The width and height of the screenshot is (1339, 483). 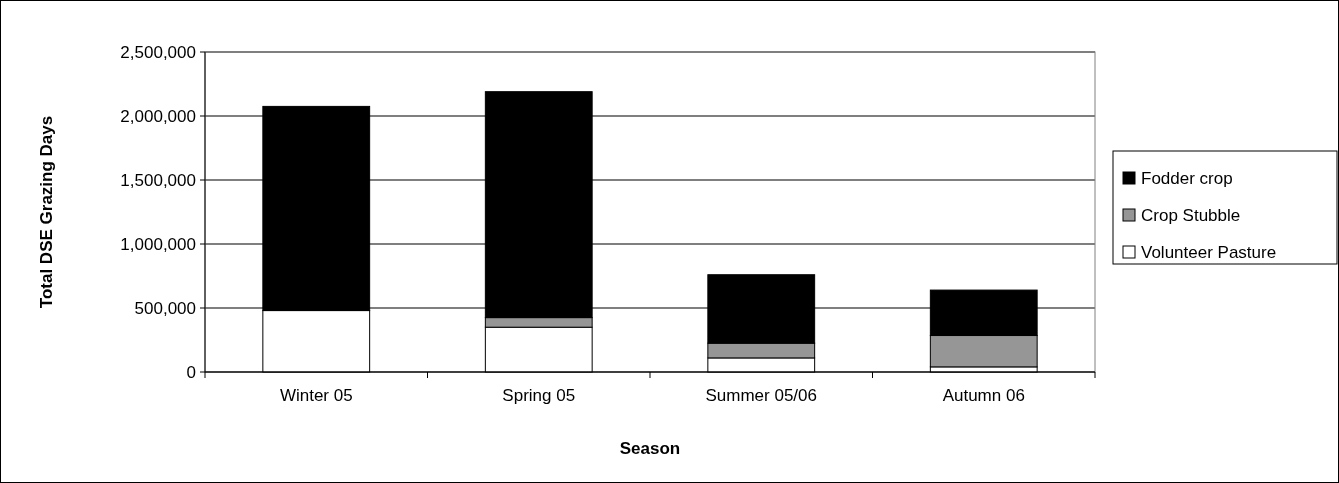 I want to click on y-tick-label: 1,500,000, so click(x=158, y=180).